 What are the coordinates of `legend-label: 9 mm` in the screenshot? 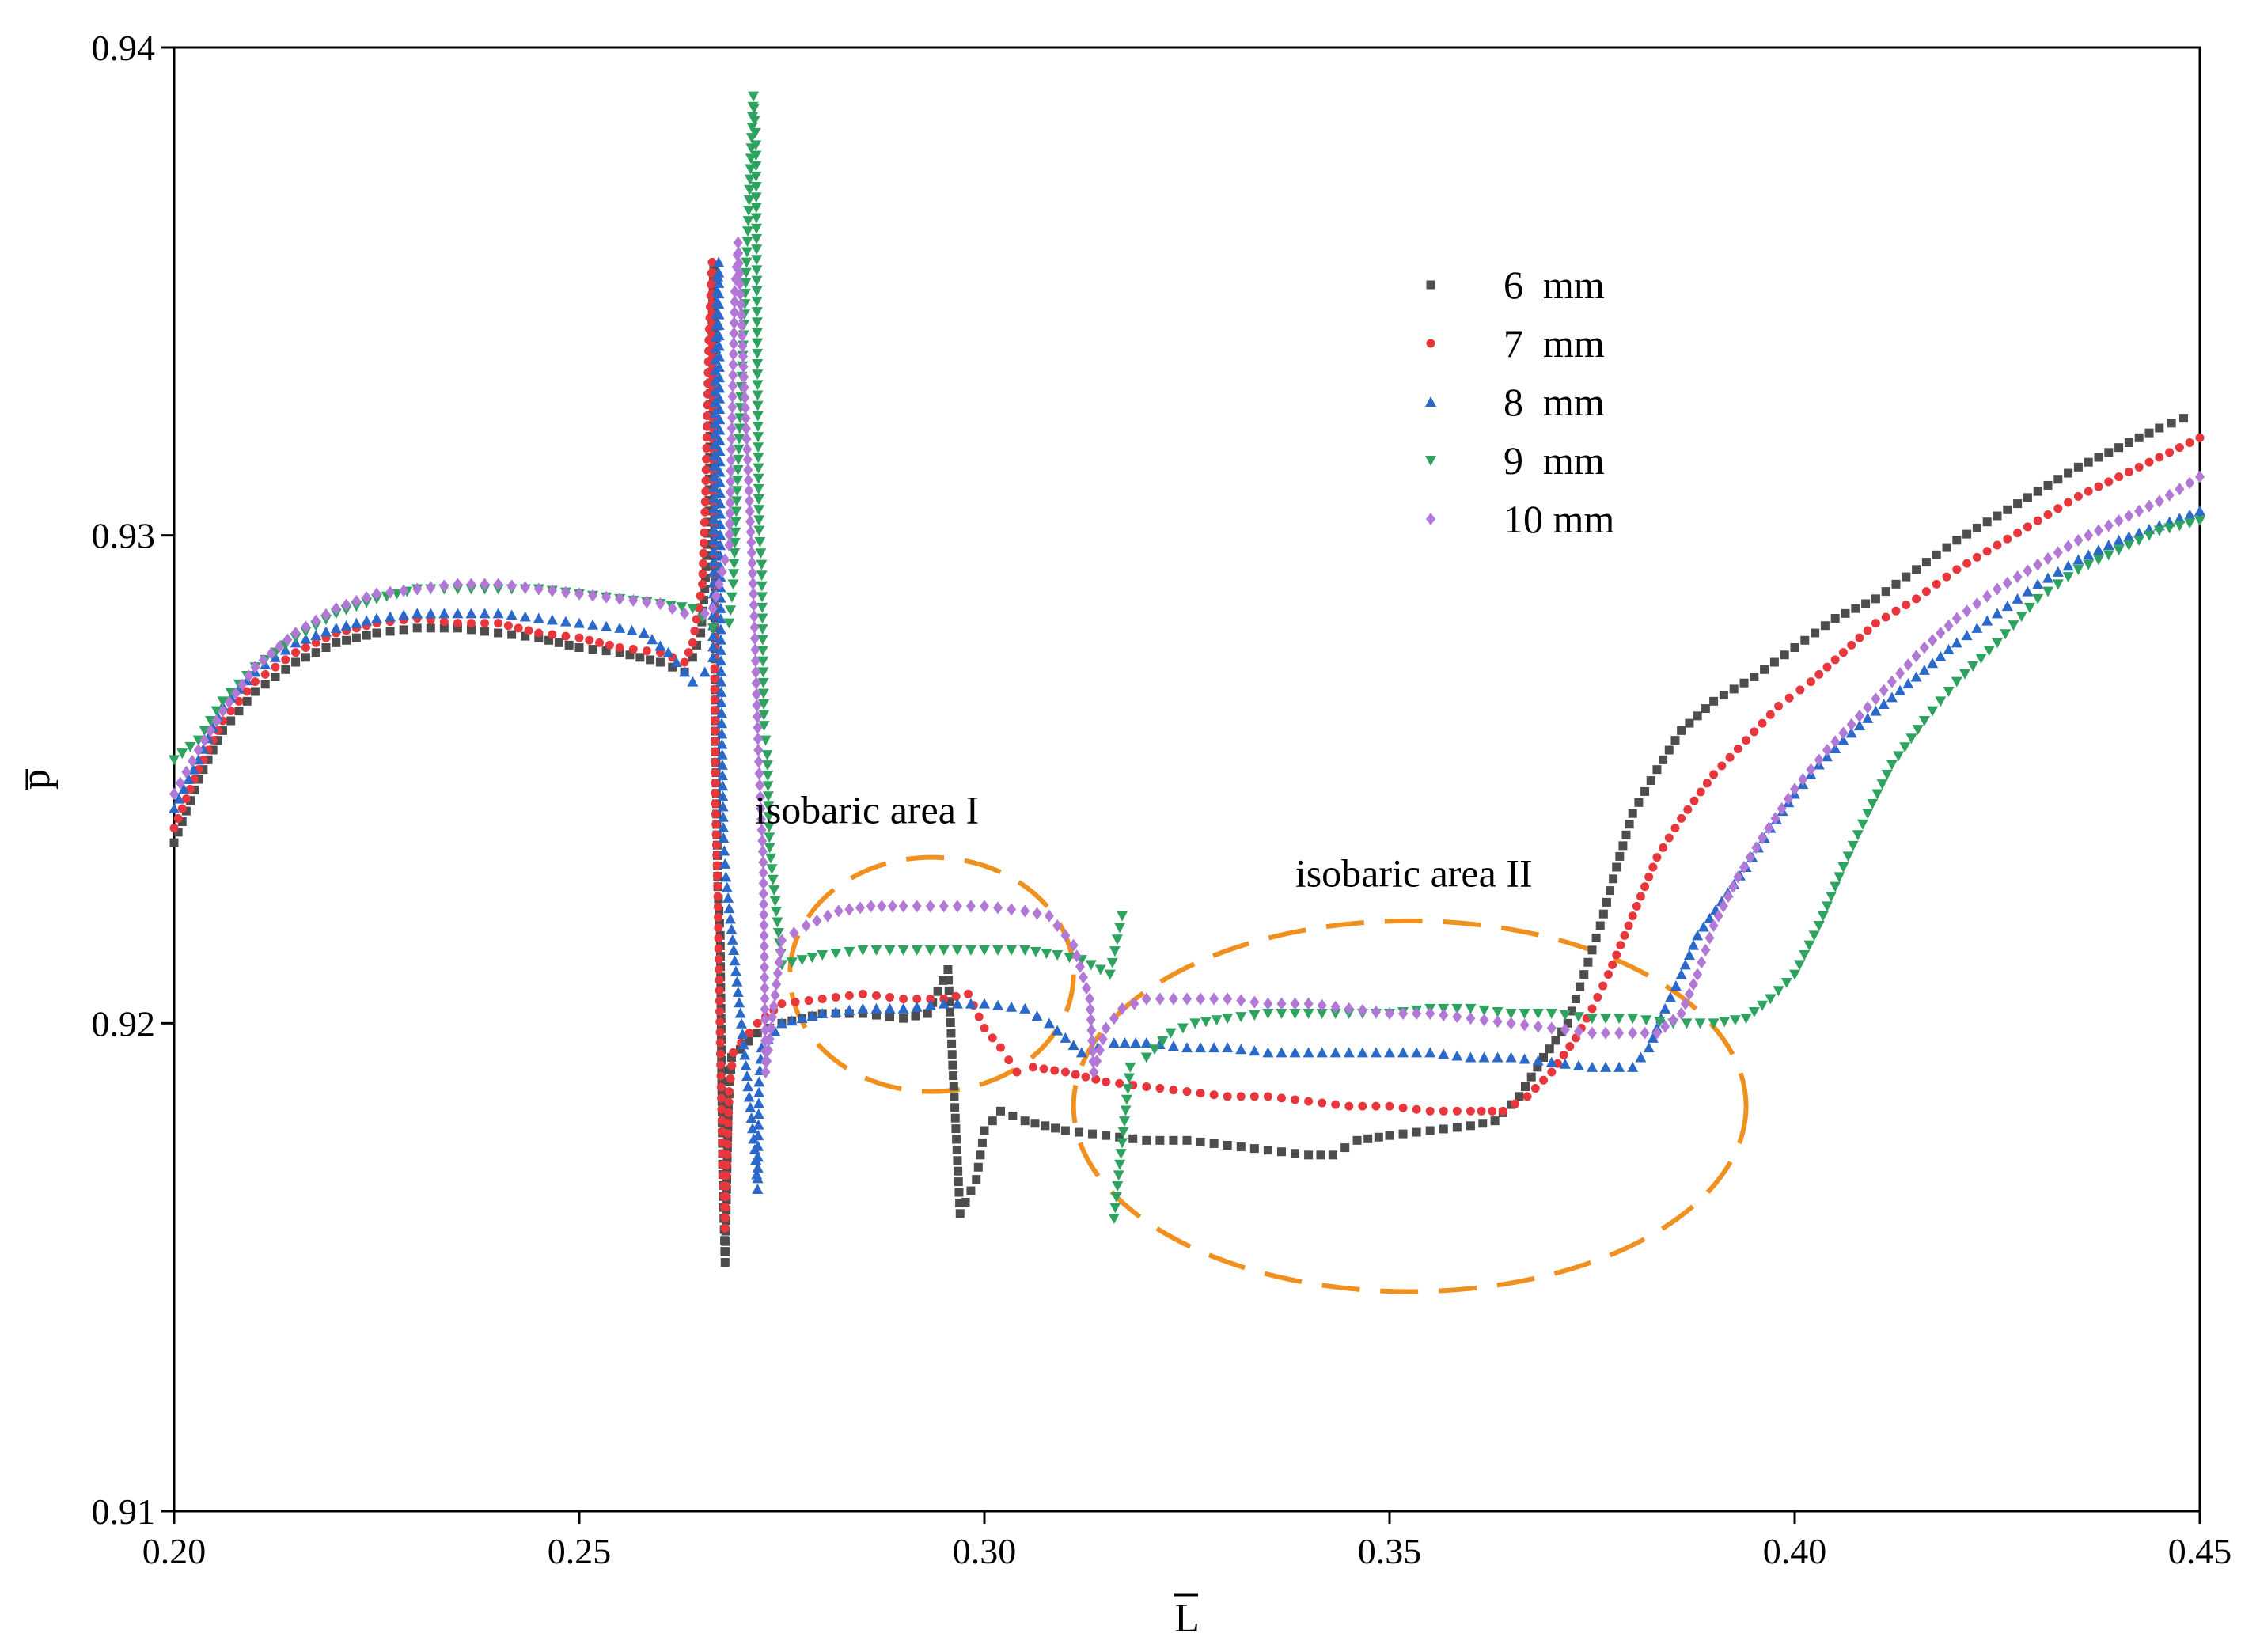 It's located at (1554, 461).